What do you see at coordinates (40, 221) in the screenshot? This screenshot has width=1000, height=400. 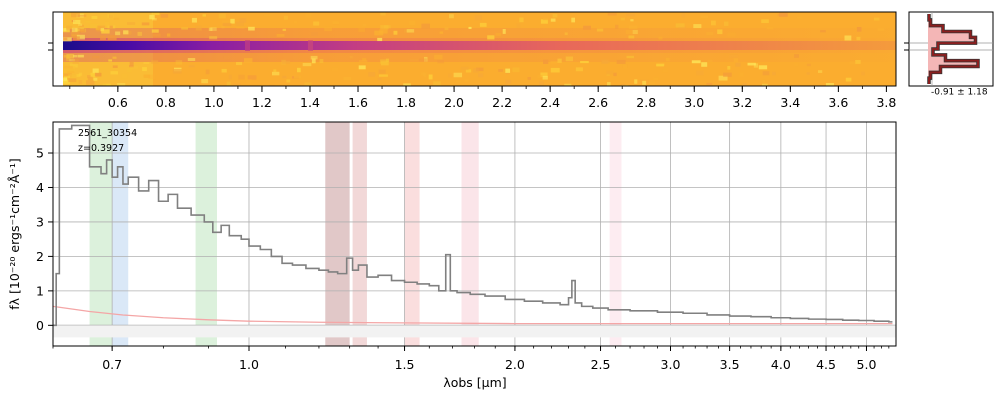 I see `y-tick-label: 3` at bounding box center [40, 221].